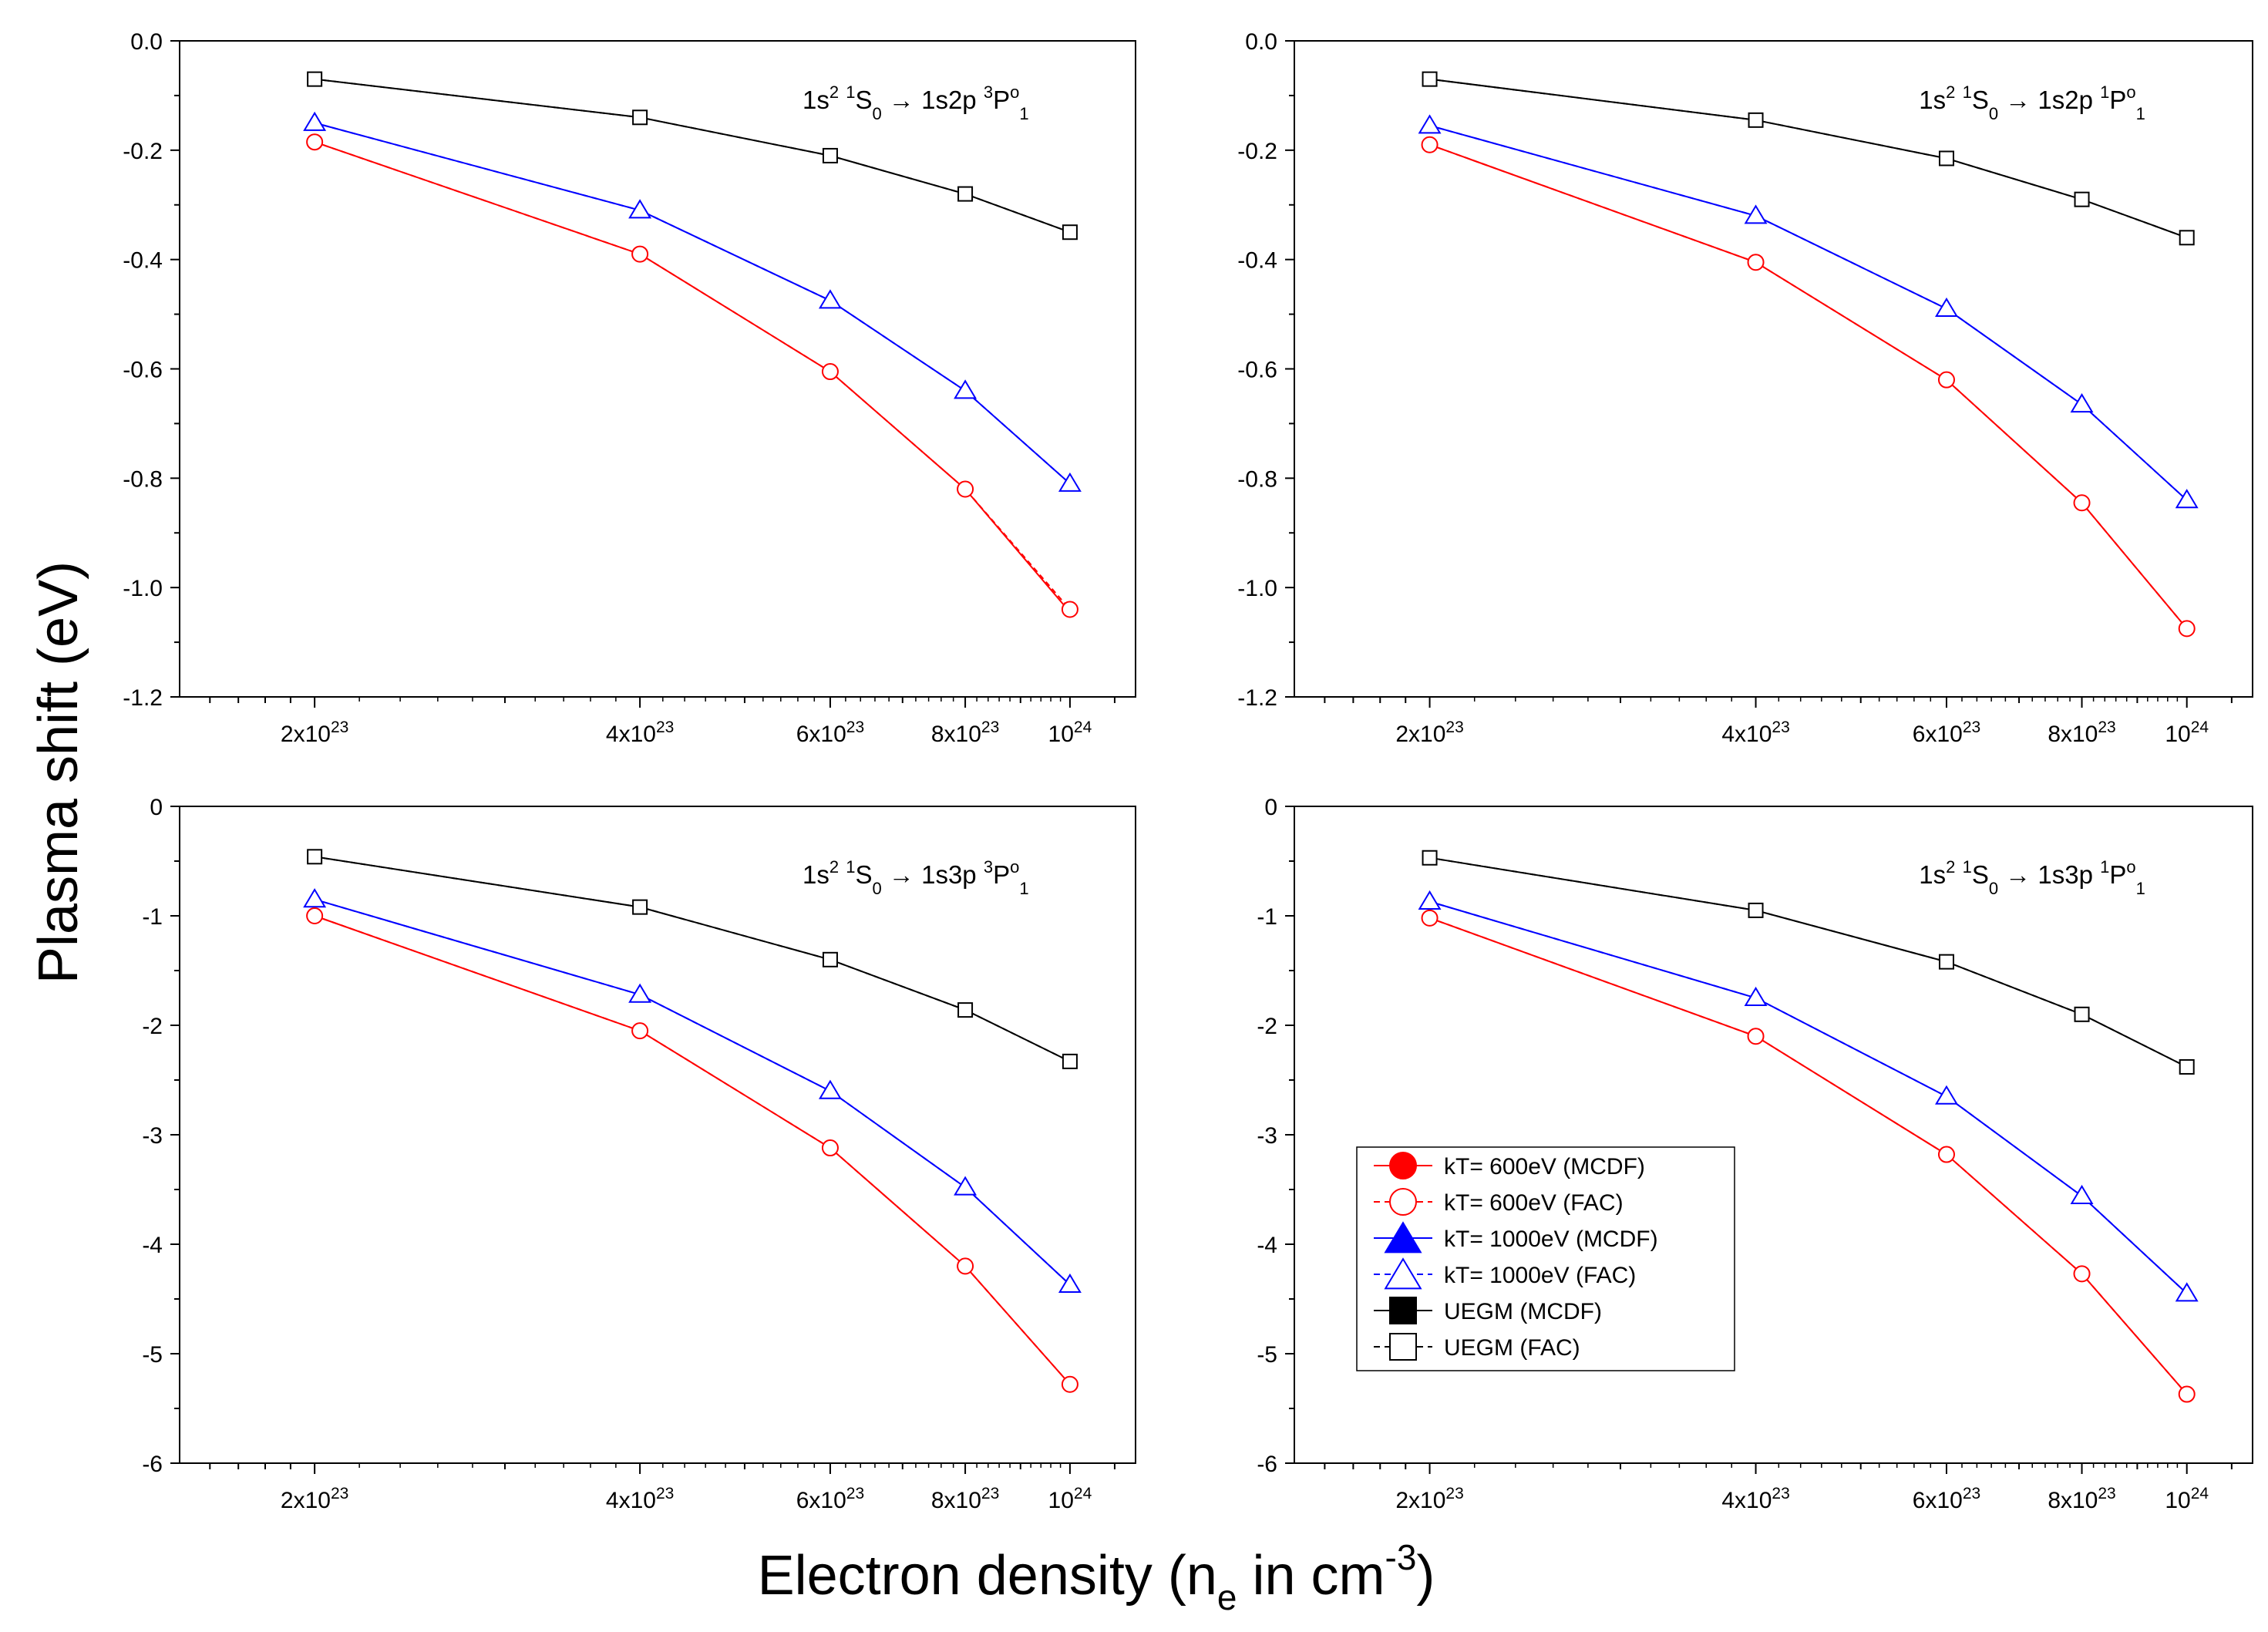 The image size is (2268, 1632). What do you see at coordinates (1261, 42) in the screenshot?
I see `y-tick-label: 0.0` at bounding box center [1261, 42].